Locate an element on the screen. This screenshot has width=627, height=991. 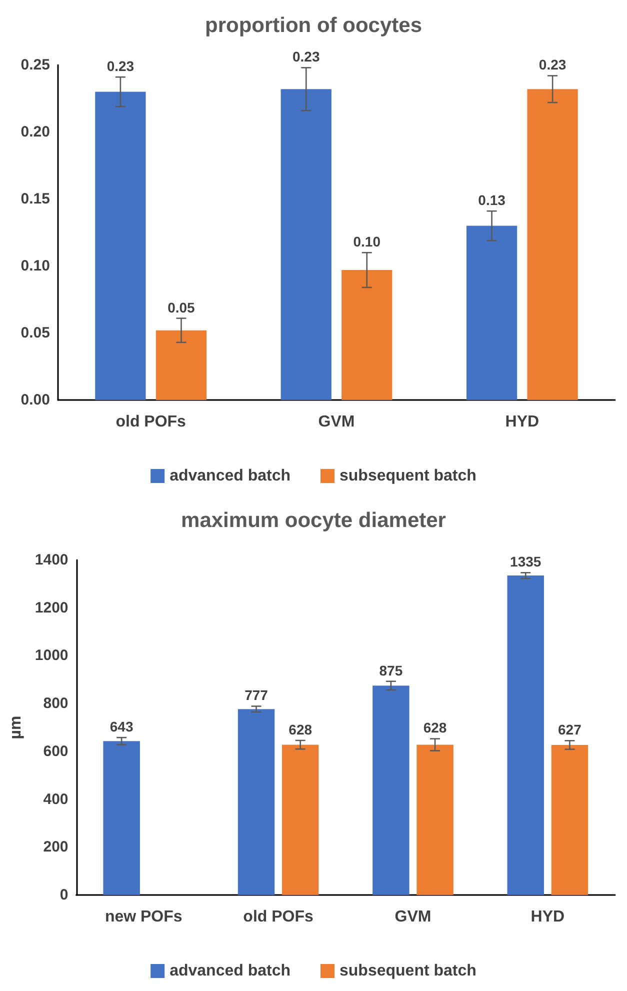
data-label: 627 is located at coordinates (570, 730).